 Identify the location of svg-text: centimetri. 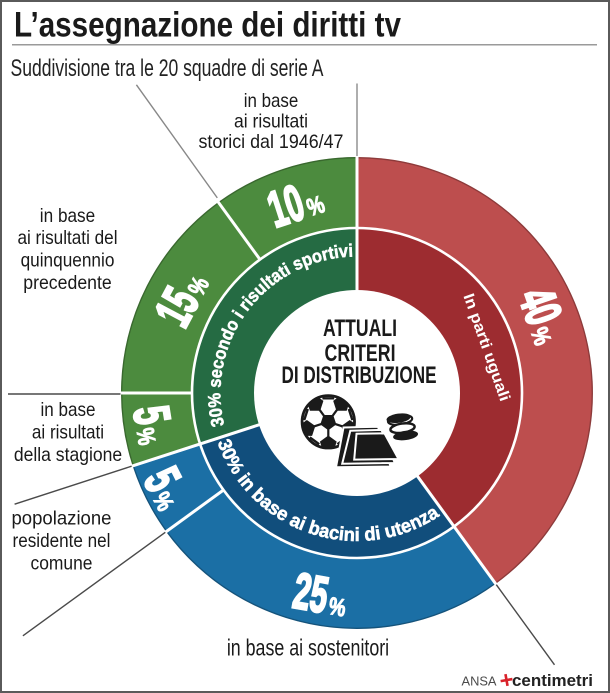
(552, 681).